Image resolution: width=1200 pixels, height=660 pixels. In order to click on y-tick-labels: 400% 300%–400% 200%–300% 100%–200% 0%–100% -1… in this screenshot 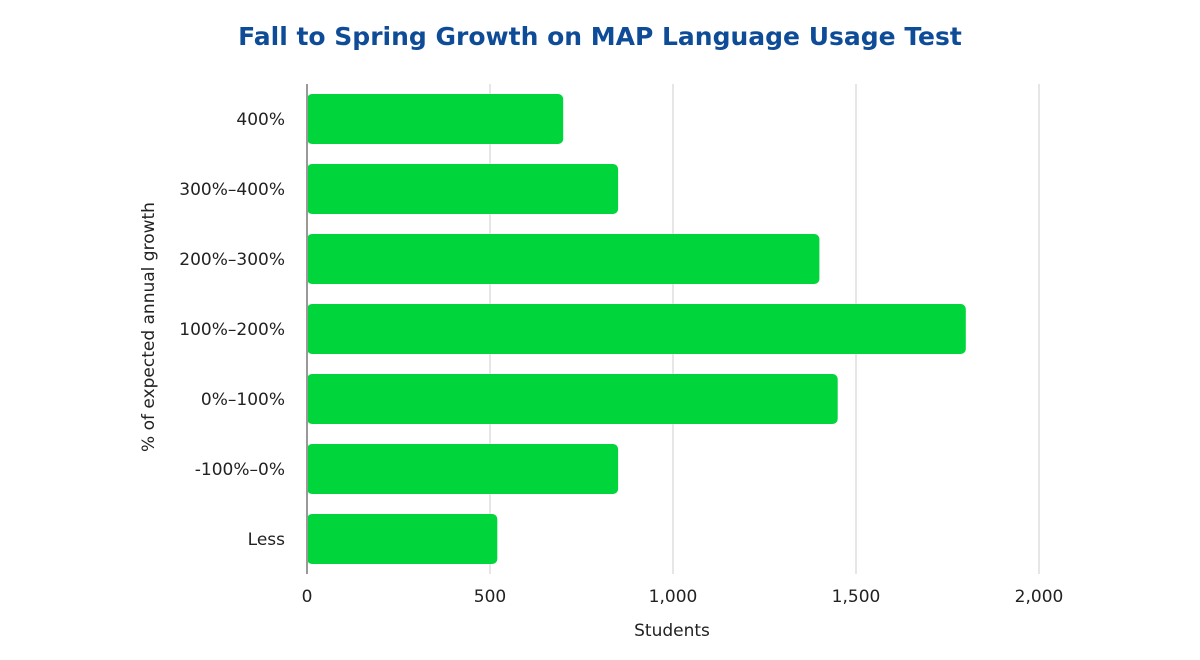, I will do `click(232, 330)`.